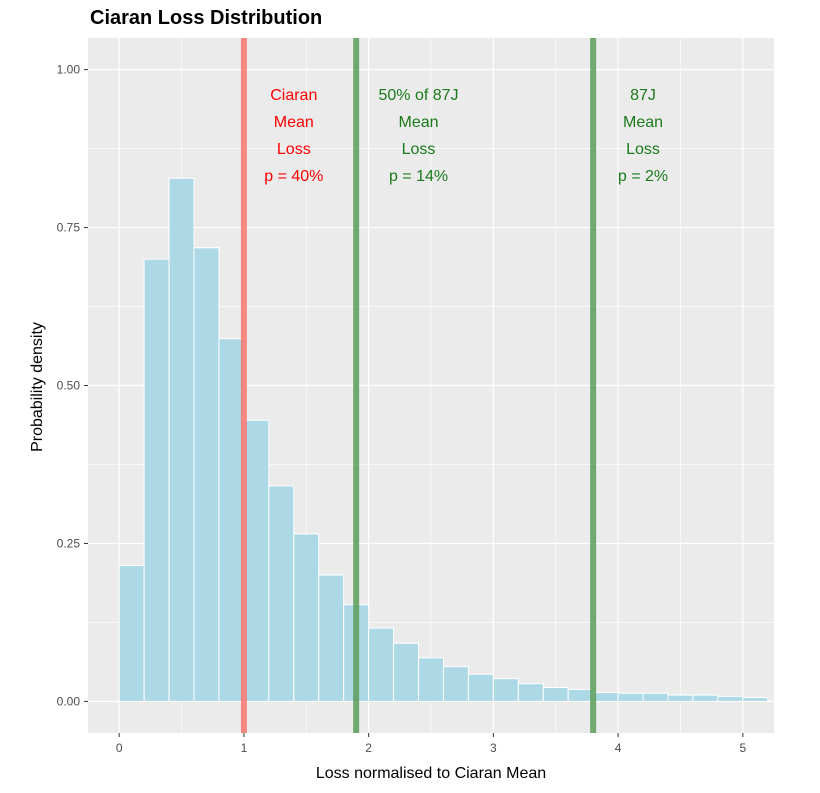  What do you see at coordinates (69, 701) in the screenshot?
I see `y-tick-label: 0.00` at bounding box center [69, 701].